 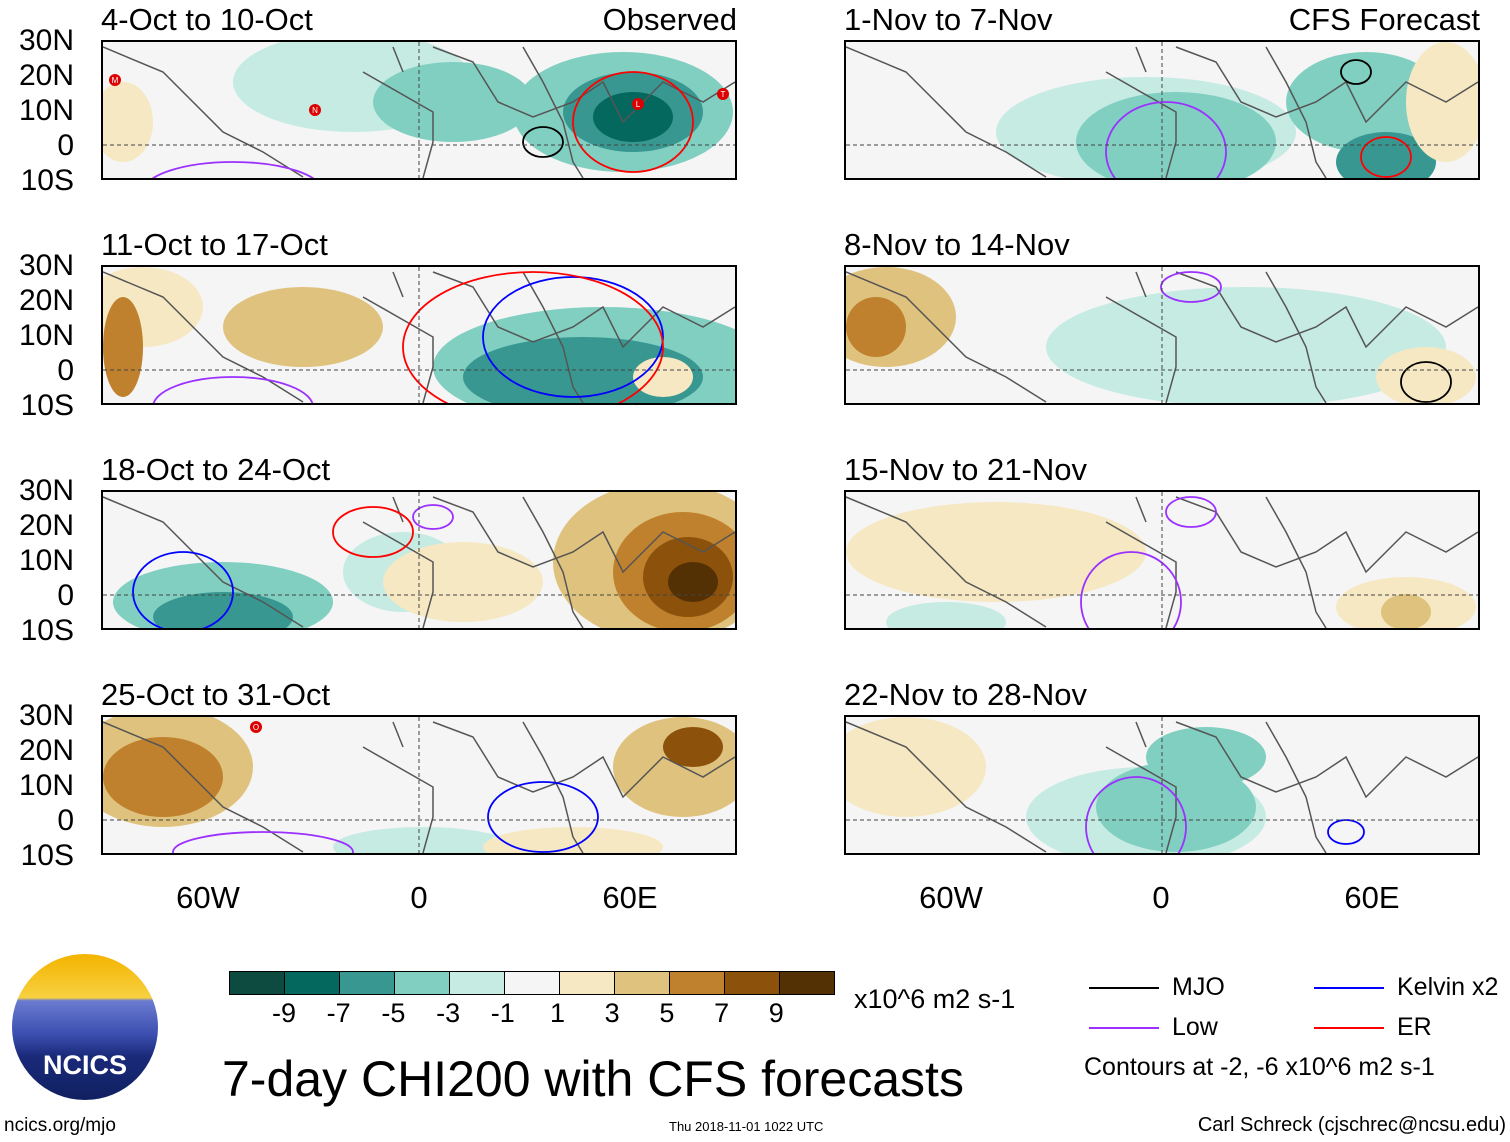 What do you see at coordinates (1198, 987) in the screenshot?
I see `legend-label: MJO` at bounding box center [1198, 987].